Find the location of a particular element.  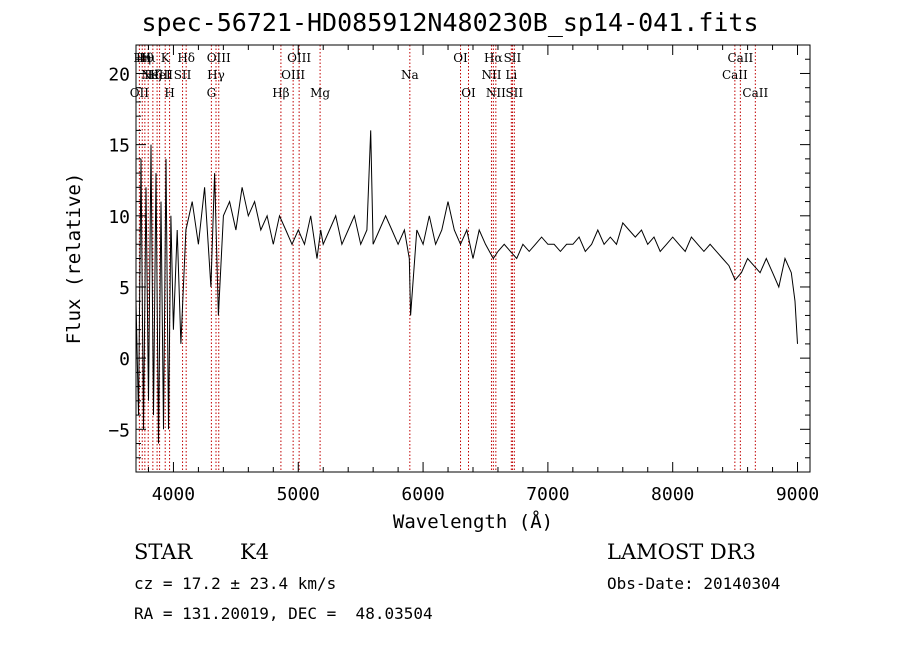

object-class: STAR is located at coordinates (163, 552).